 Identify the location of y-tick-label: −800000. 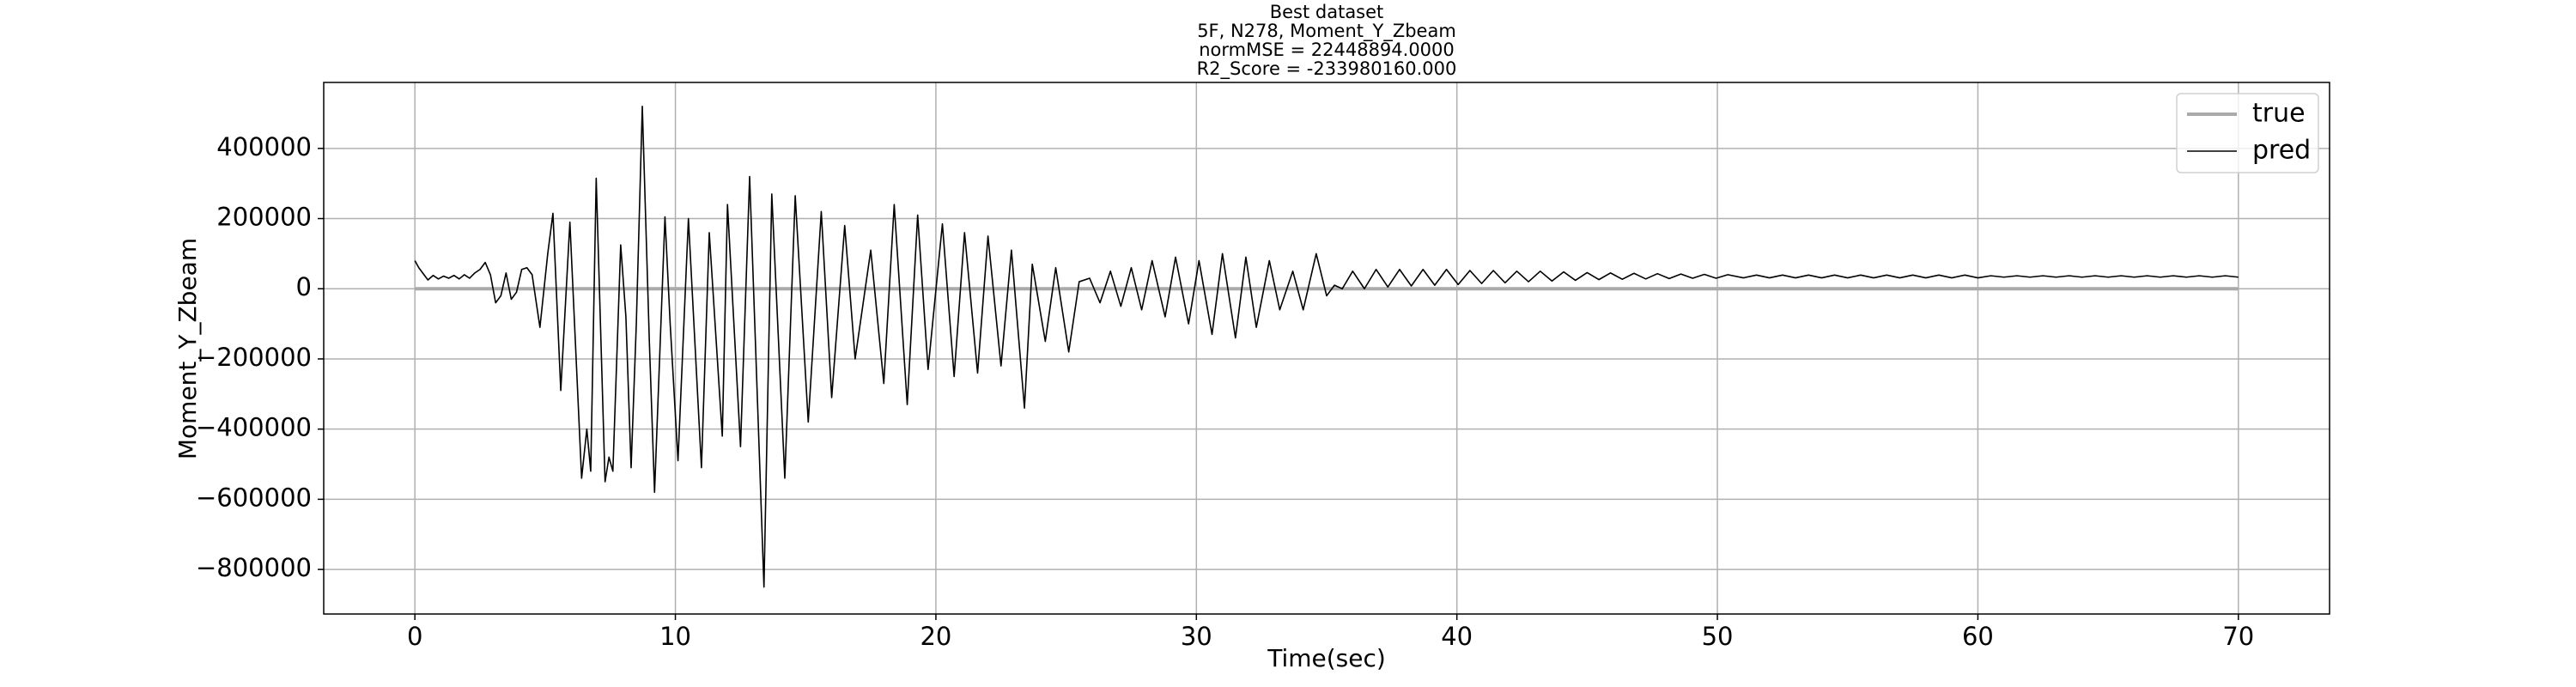
(254, 567).